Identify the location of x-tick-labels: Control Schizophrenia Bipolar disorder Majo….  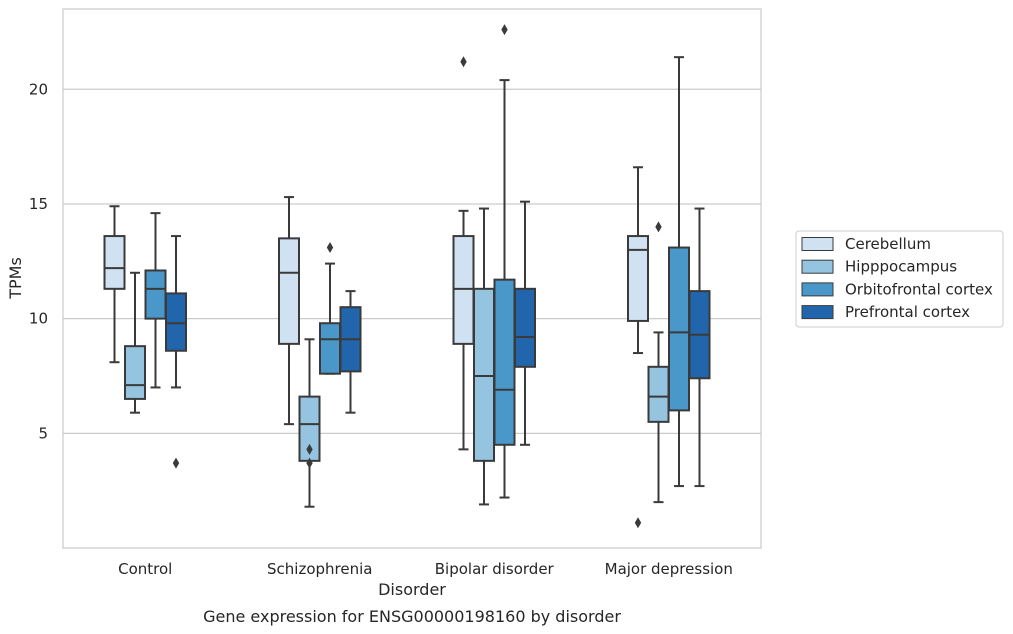
(425, 569).